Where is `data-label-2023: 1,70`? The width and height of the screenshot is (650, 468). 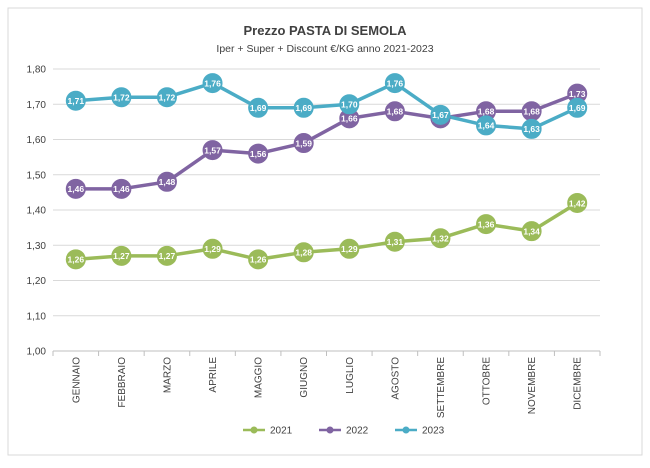
data-label-2023: 1,70 is located at coordinates (349, 105).